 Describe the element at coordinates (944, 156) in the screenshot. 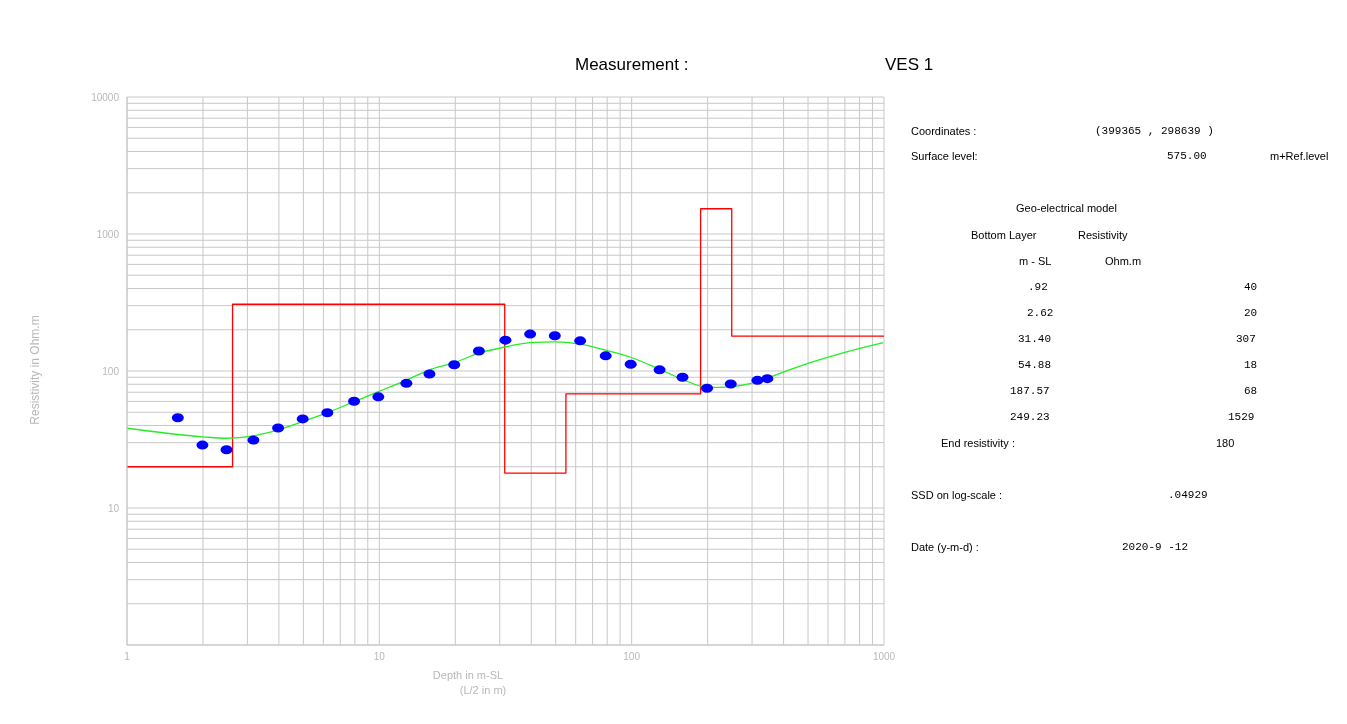

I see `text: Surface level:` at that location.